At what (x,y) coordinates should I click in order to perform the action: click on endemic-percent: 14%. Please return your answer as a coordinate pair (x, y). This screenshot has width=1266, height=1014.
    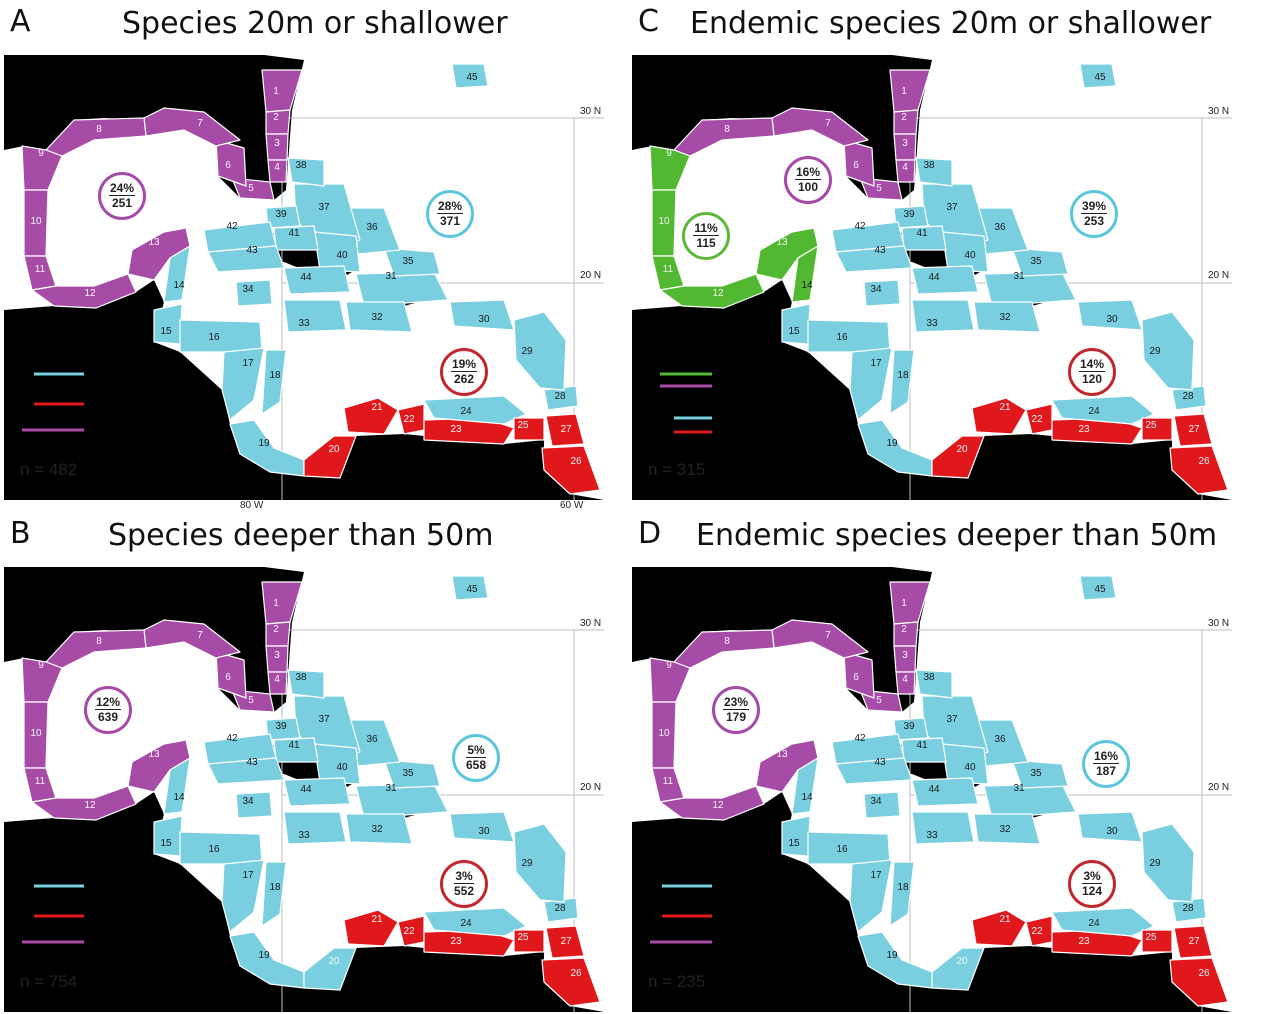
    Looking at the image, I should click on (1092, 364).